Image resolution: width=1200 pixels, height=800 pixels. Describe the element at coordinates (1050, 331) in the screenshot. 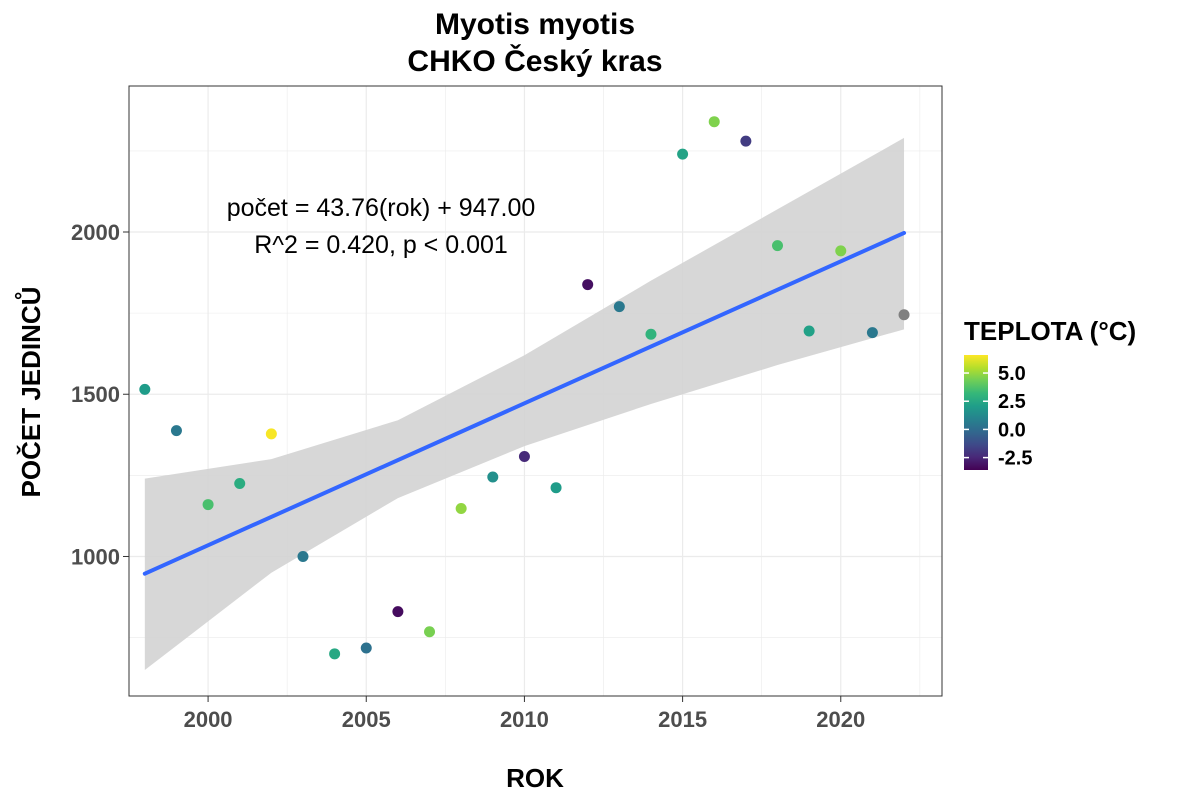

I see `legend-title: TEPLOTA (°C)` at that location.